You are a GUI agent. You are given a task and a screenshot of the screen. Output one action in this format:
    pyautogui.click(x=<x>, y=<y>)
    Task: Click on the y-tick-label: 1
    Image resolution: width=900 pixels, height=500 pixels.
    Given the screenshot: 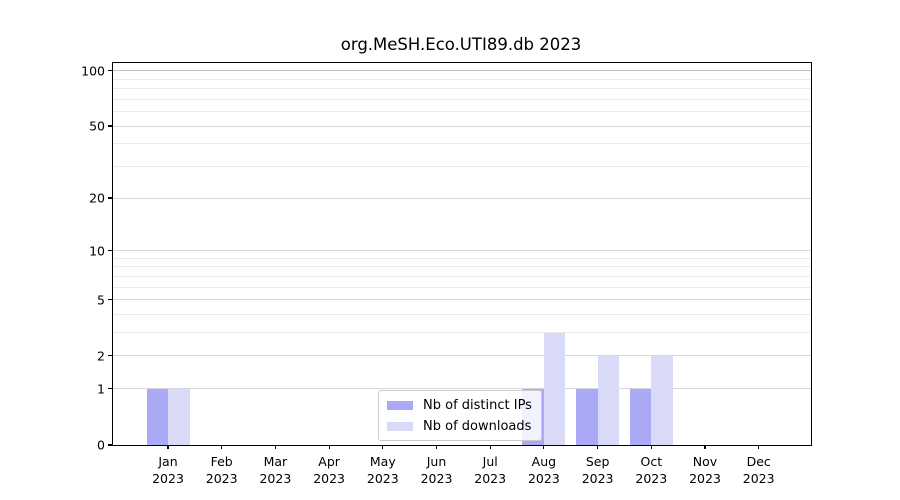 What is the action you would take?
    pyautogui.click(x=101, y=389)
    